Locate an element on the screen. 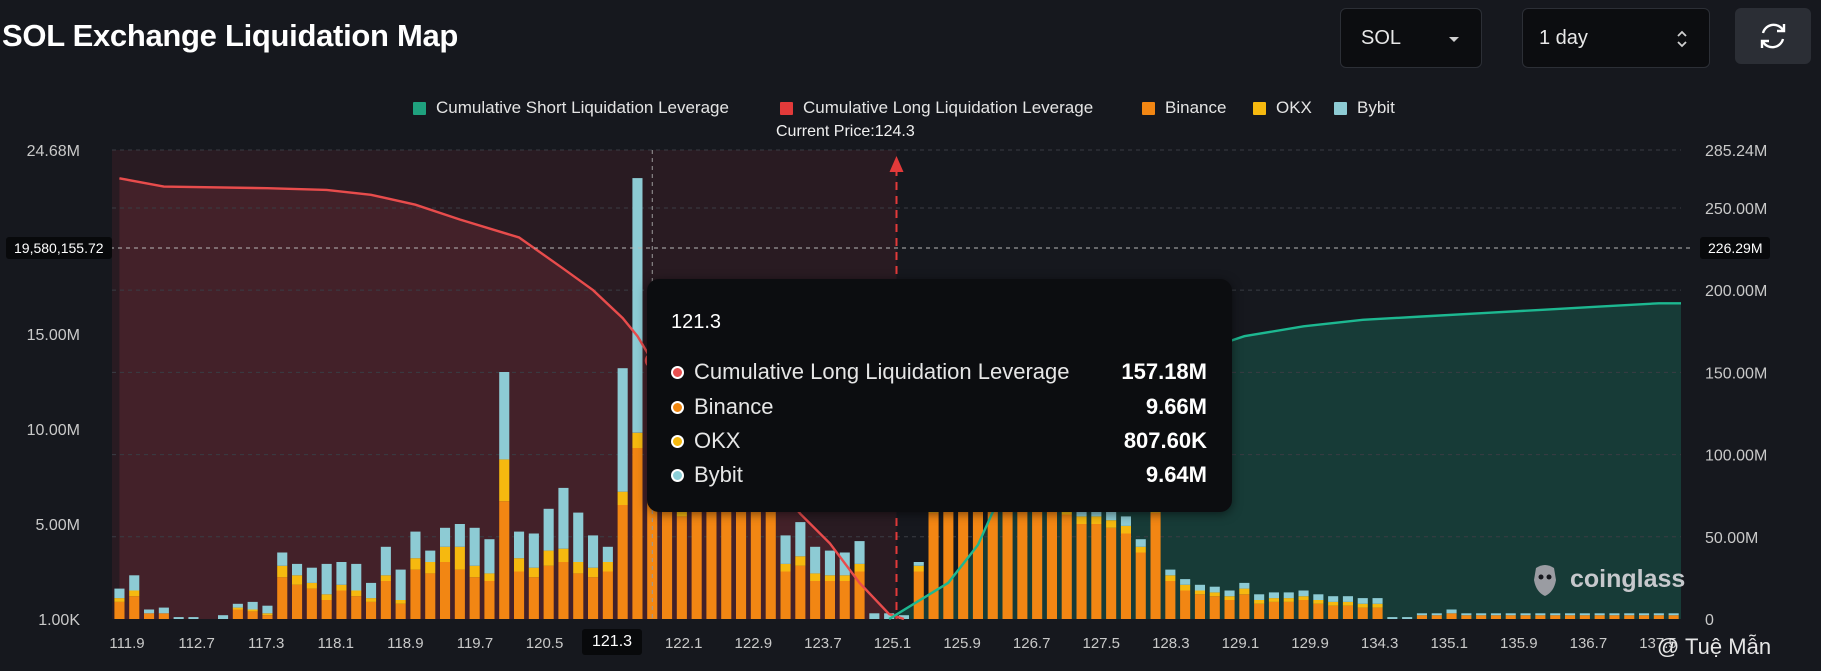  period-select: 1 day is located at coordinates (1616, 38).